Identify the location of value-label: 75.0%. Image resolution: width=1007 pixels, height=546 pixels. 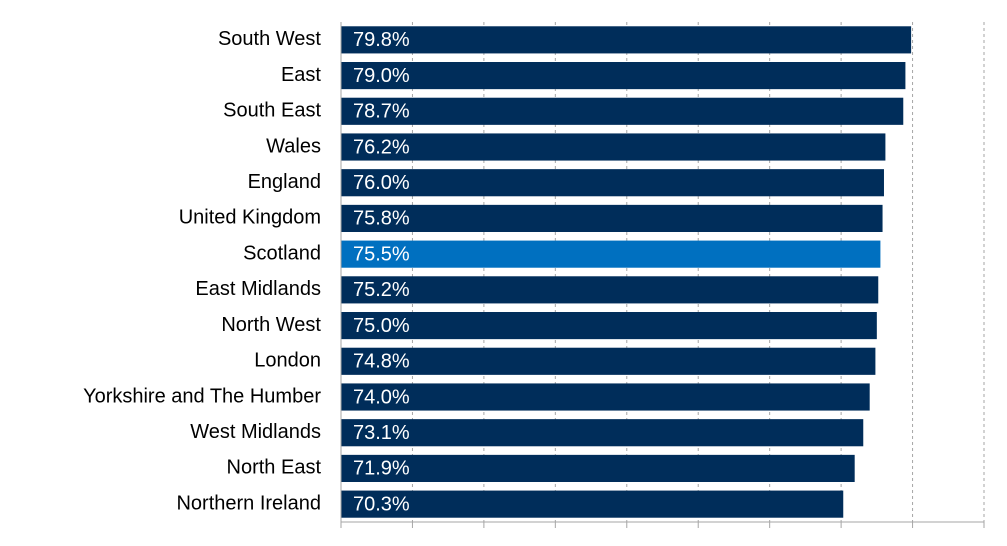
(381, 326).